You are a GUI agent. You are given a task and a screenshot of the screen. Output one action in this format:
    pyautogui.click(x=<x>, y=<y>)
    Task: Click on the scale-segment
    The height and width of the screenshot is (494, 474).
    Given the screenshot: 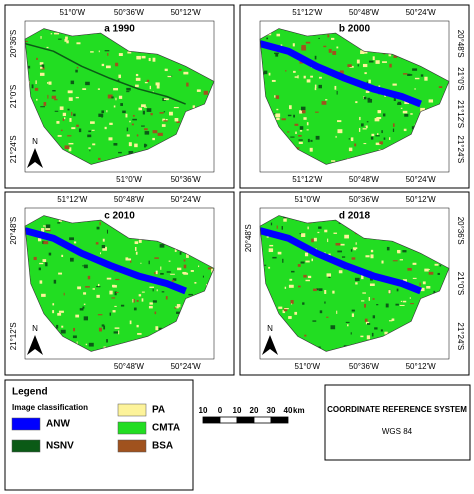 What is the action you would take?
    pyautogui.click(x=279, y=420)
    